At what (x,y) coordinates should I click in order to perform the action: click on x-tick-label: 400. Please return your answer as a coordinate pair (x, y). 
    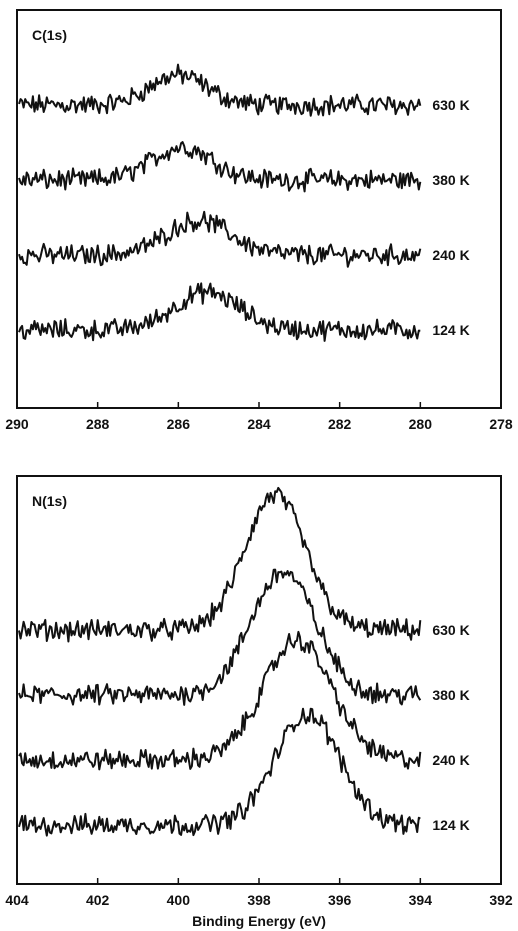
    Looking at the image, I should click on (179, 900).